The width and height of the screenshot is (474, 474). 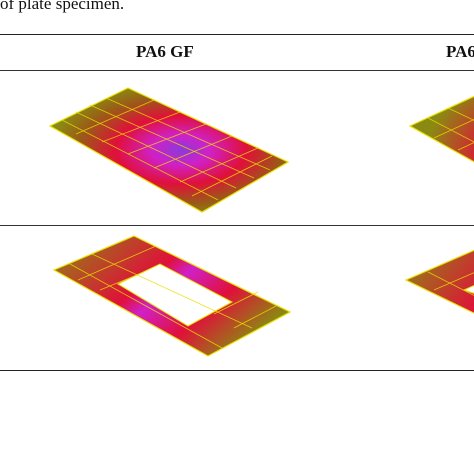 What do you see at coordinates (237, 70) in the screenshot?
I see `header-rule` at bounding box center [237, 70].